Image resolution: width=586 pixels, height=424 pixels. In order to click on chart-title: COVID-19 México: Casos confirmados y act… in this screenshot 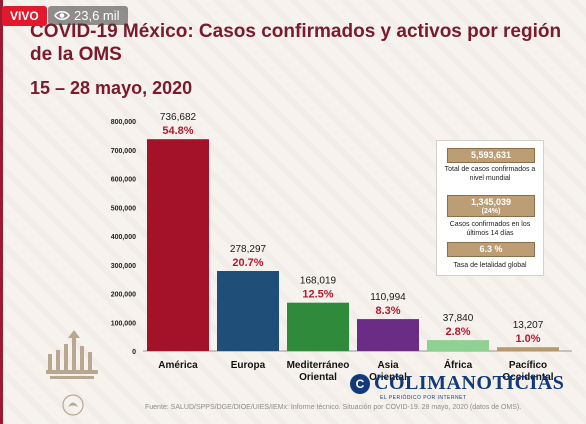, I will do `click(296, 43)`.